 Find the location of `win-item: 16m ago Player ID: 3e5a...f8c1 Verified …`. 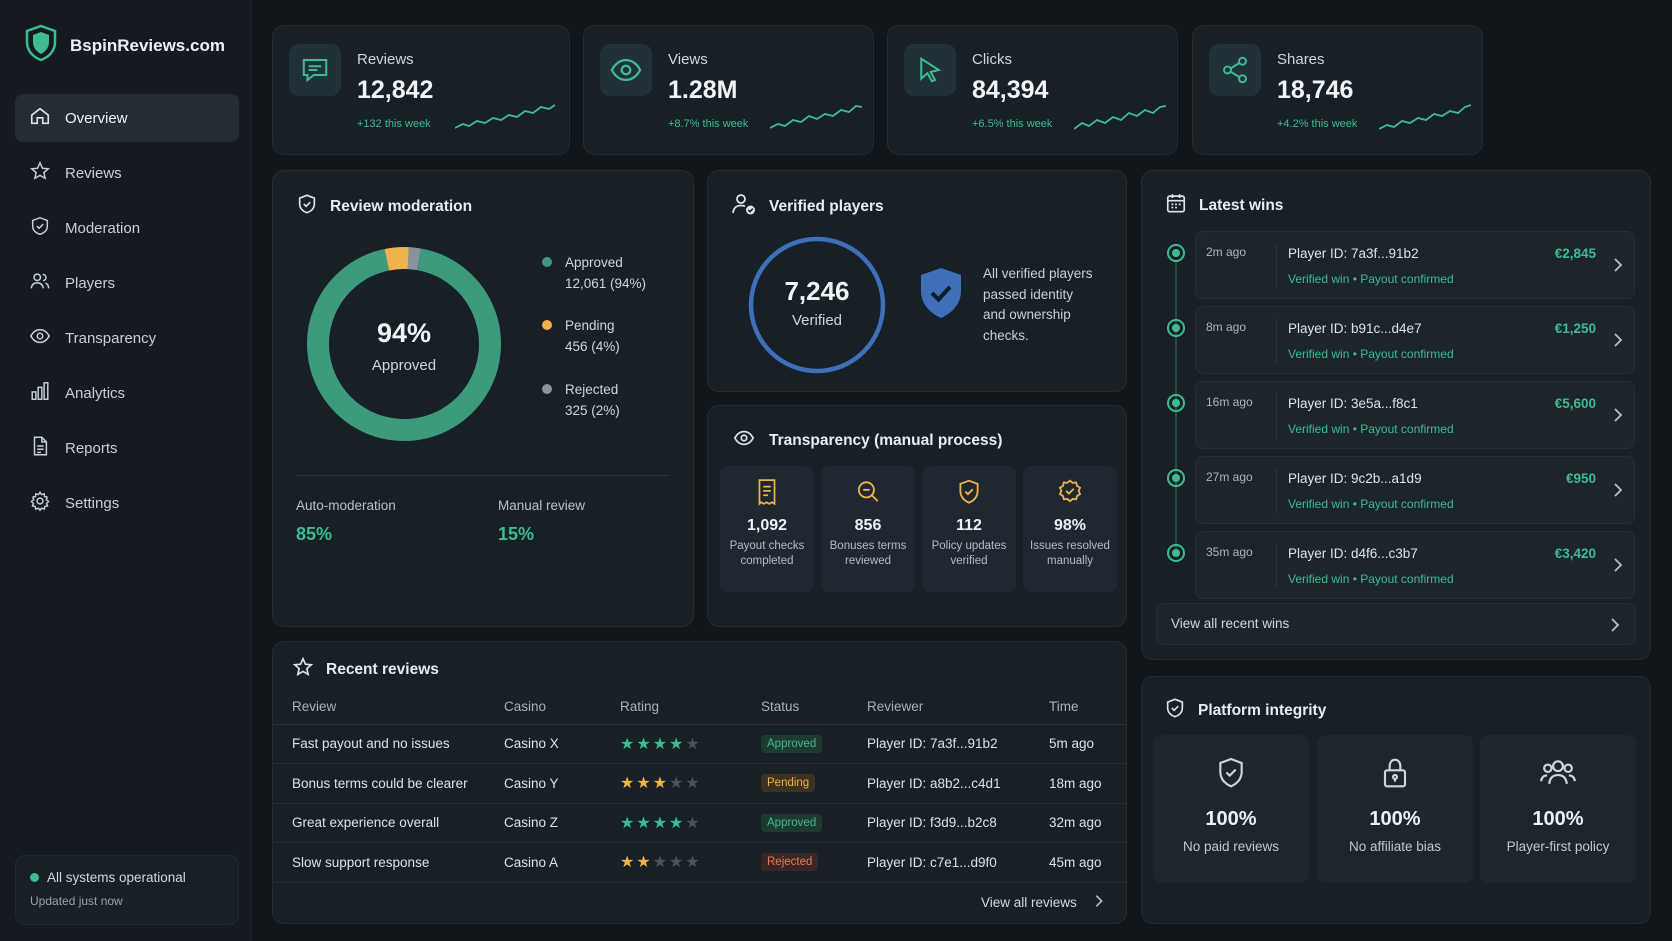

win-item: 16m ago Player ID: 3e5a...f8c1 Verified … is located at coordinates (1415, 415).